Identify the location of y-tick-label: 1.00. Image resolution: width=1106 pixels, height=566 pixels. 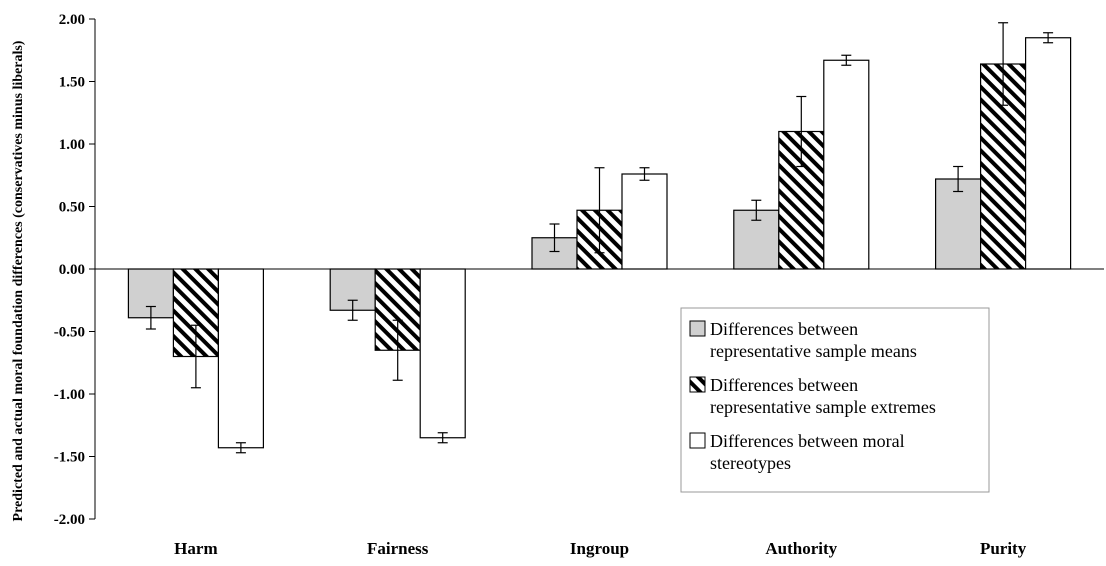
(72, 145).